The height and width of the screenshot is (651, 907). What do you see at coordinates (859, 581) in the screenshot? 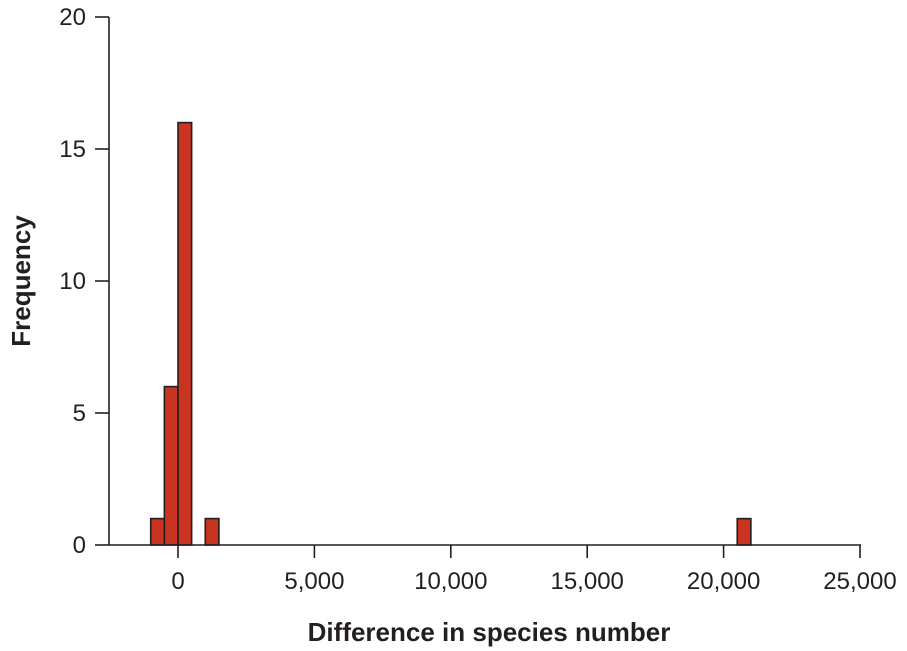
I see `x-tick-label: 25,000` at bounding box center [859, 581].